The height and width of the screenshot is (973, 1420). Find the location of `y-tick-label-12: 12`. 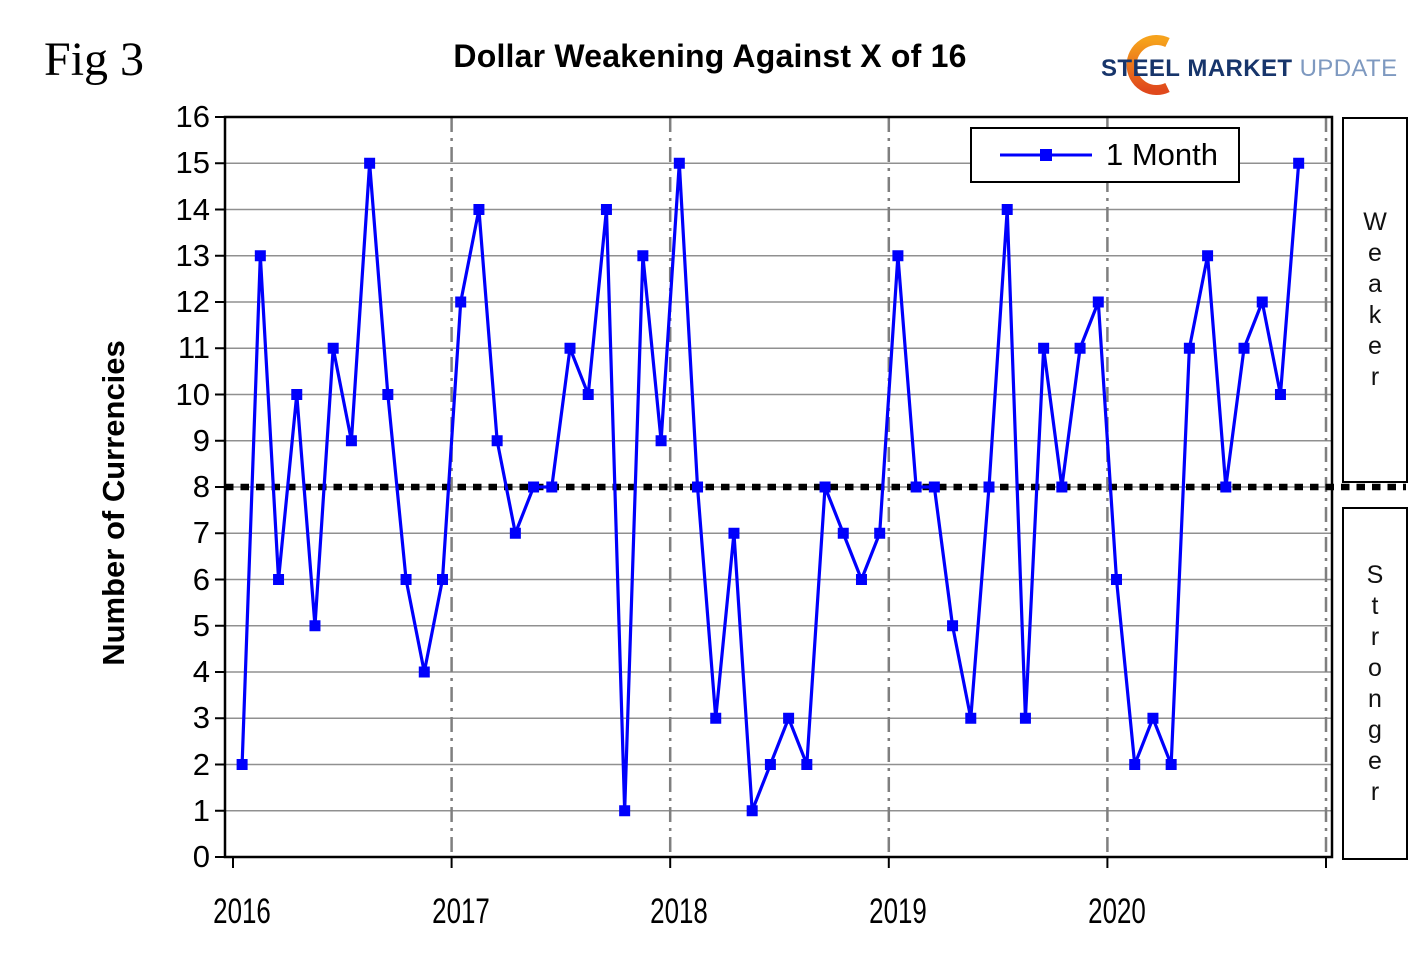

y-tick-label-12: 12 is located at coordinates (192, 301).